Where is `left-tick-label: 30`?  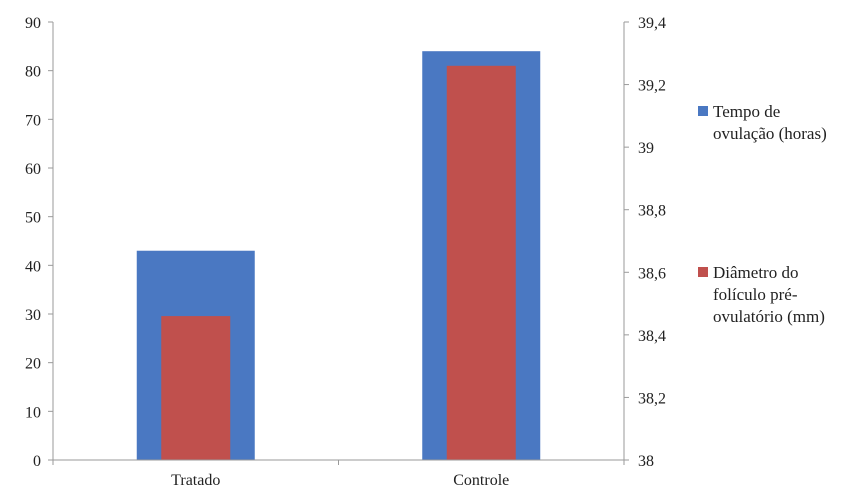
left-tick-label: 30 is located at coordinates (33, 315).